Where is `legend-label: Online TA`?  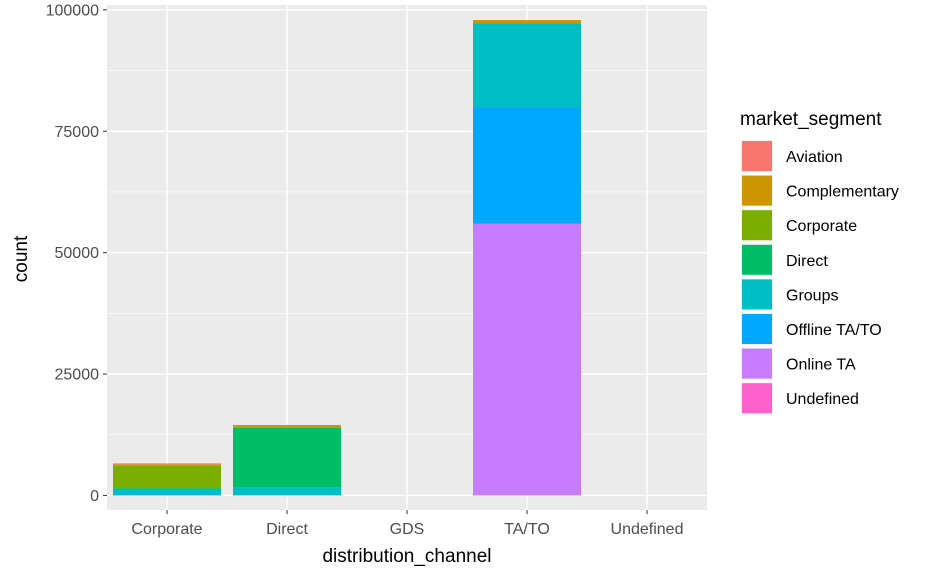
legend-label: Online TA is located at coordinates (821, 365).